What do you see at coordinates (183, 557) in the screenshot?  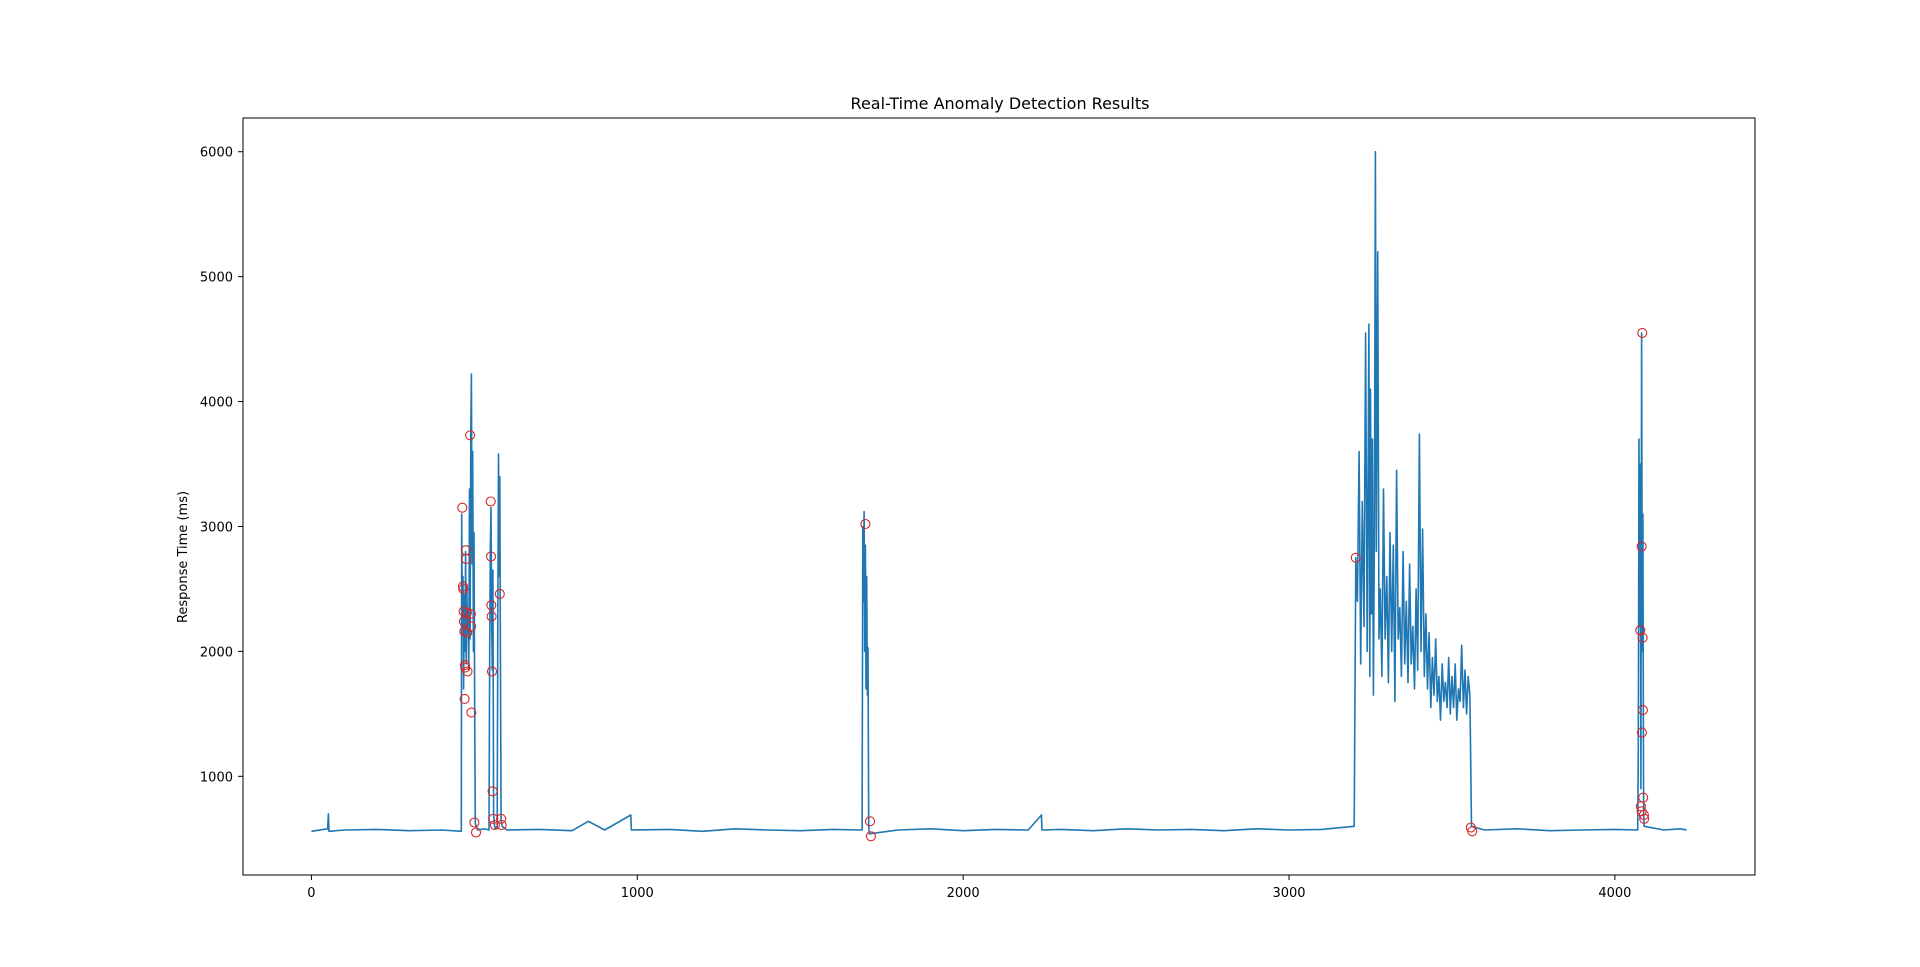 I see `y-axis-label: Response Time (ms)` at bounding box center [183, 557].